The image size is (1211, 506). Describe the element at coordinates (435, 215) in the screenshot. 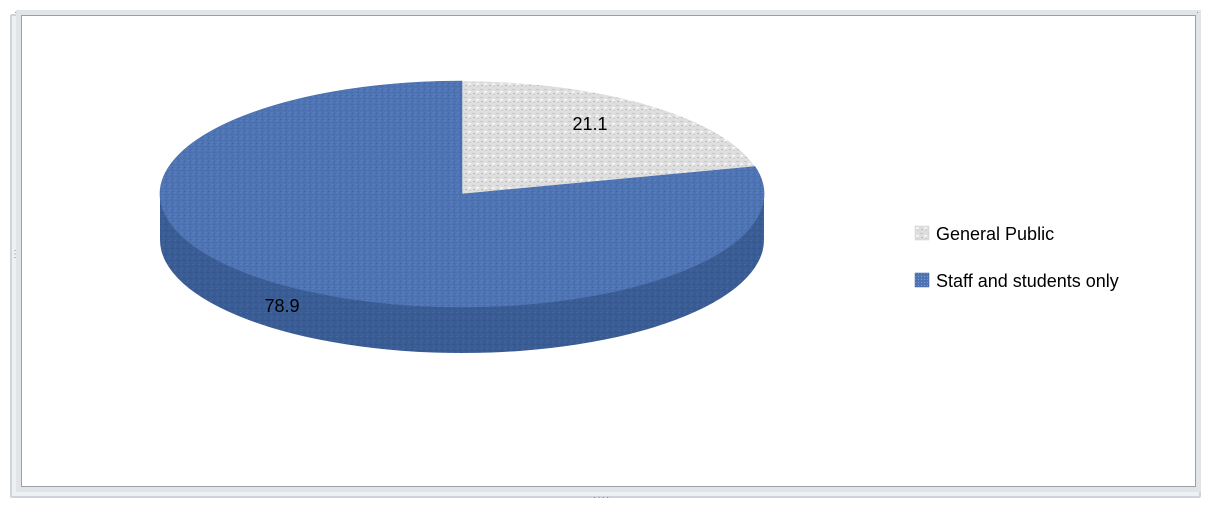

I see `data-label-layer: 21.1 78.9` at that location.